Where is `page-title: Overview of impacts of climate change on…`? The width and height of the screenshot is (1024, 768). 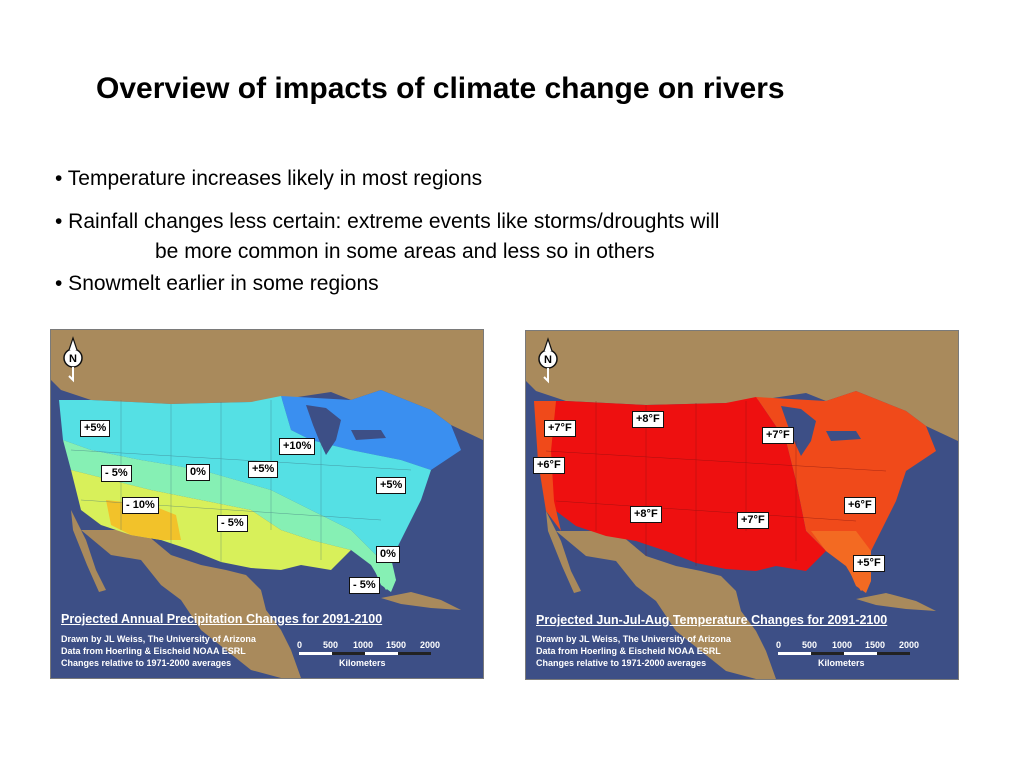 page-title: Overview of impacts of climate change on… is located at coordinates (440, 88).